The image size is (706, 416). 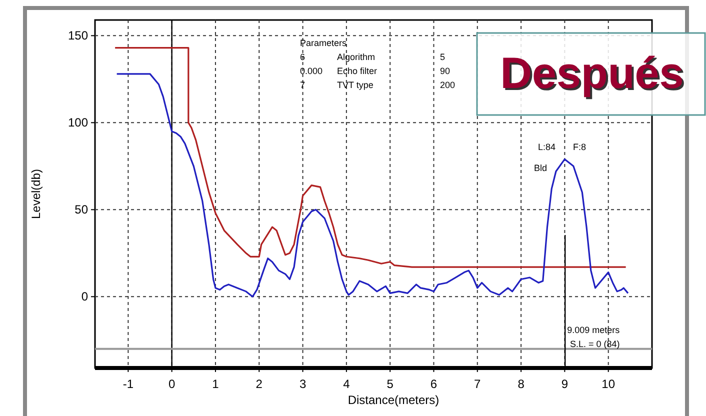 I want to click on annotation: Echo filter, so click(x=357, y=71).